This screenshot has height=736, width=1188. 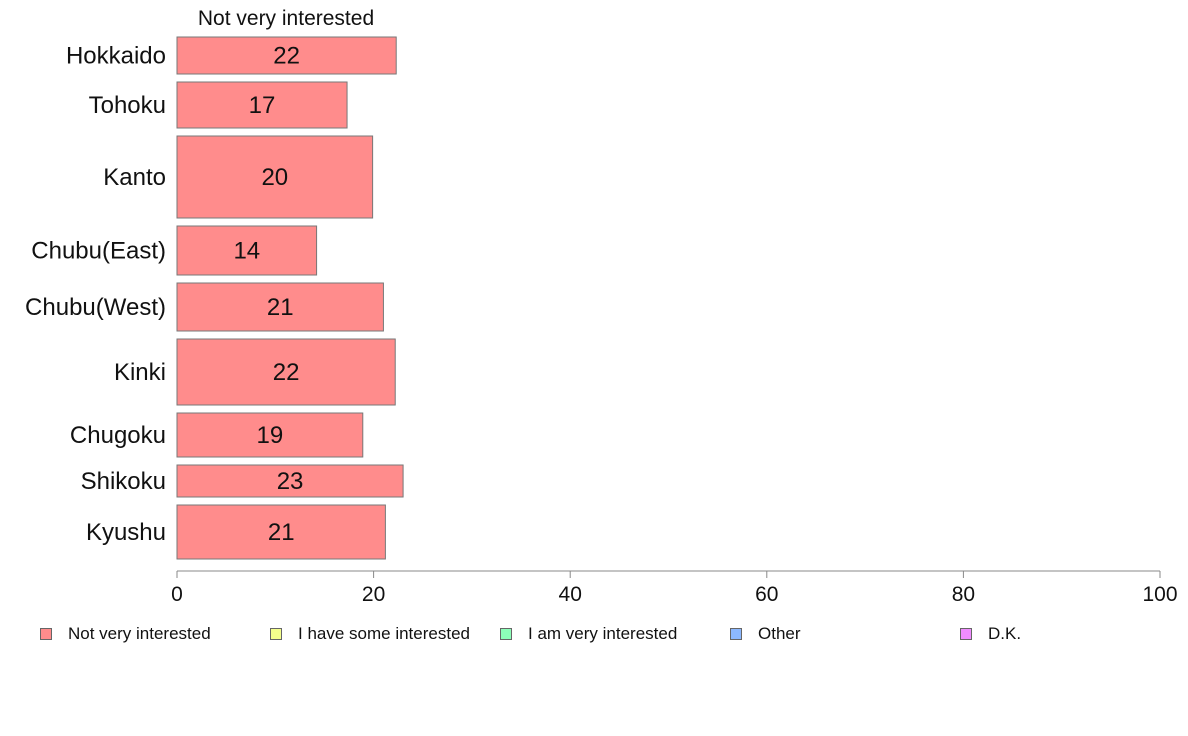 I want to click on bar-chugoku, so click(x=270, y=435).